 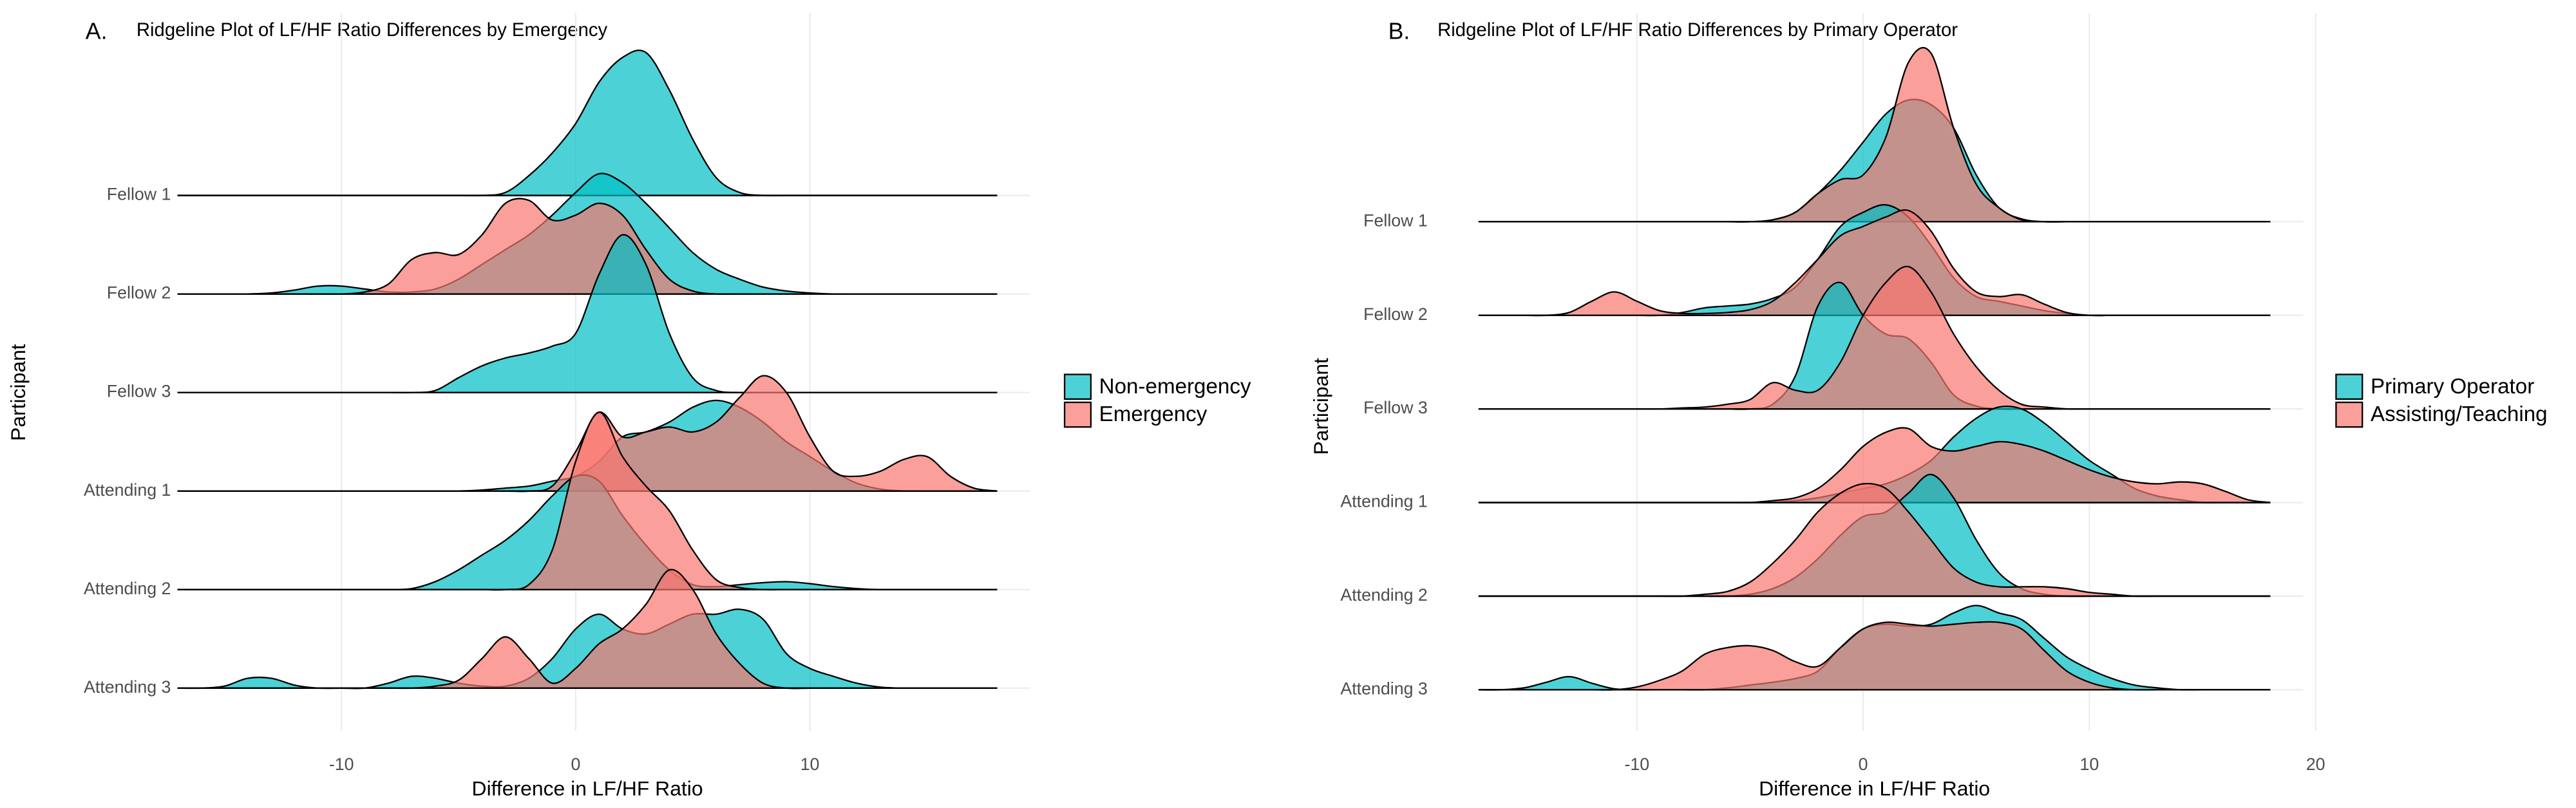 What do you see at coordinates (2315, 764) in the screenshot?
I see `x-tick-label: 20` at bounding box center [2315, 764].